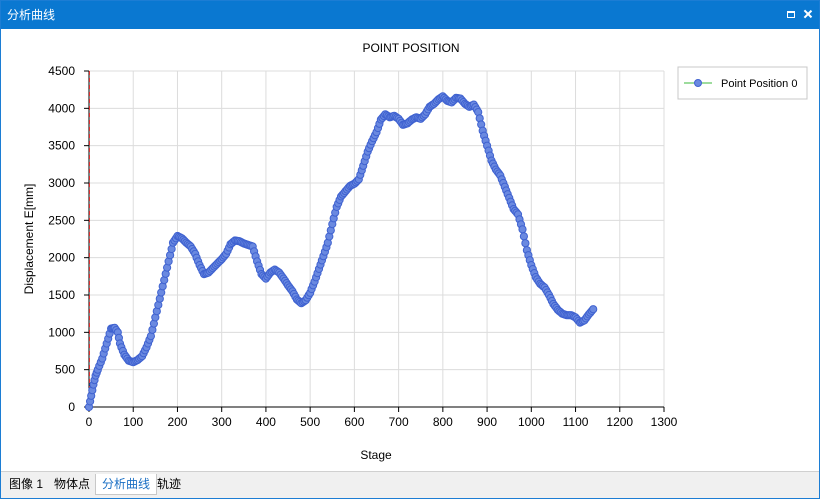 Image resolution: width=820 pixels, height=499 pixels. What do you see at coordinates (399, 422) in the screenshot?
I see `x-tick-label: 700` at bounding box center [399, 422].